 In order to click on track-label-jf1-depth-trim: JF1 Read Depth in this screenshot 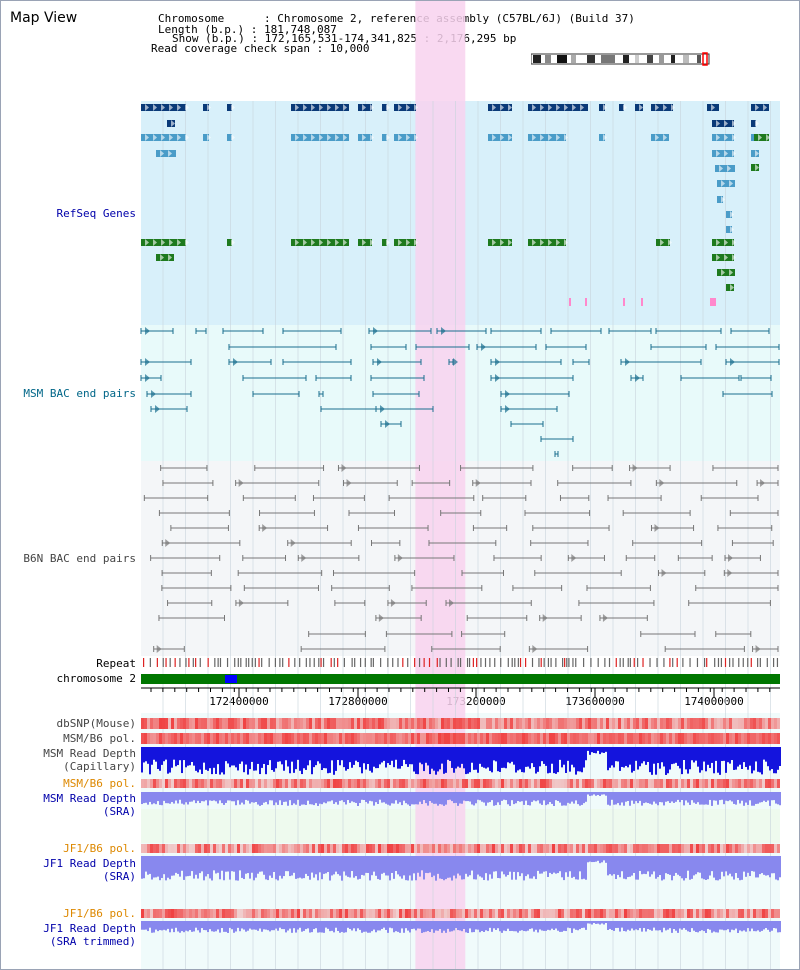, I will do `click(89, 928)`.